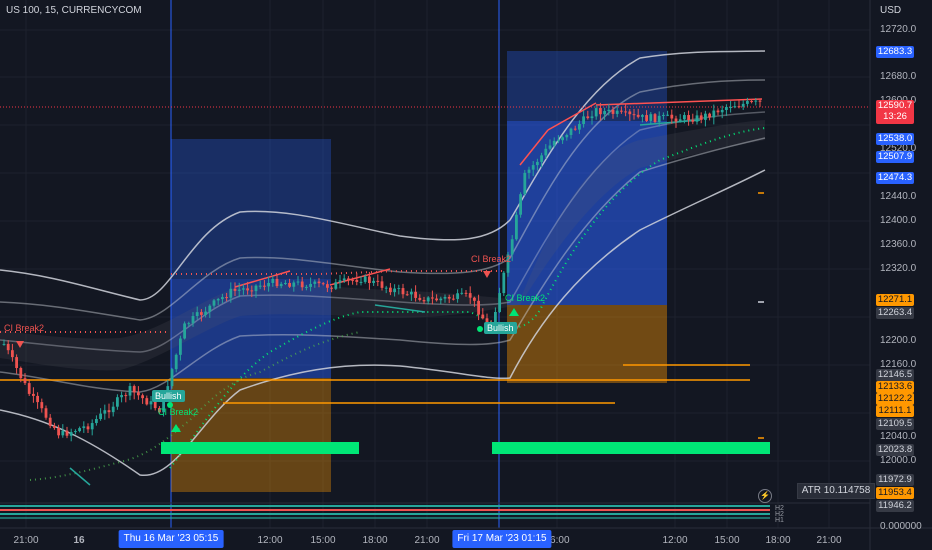  Describe the element at coordinates (895, 112) in the screenshot. I see `current-price-tag: 12590.7 13:26` at that location.